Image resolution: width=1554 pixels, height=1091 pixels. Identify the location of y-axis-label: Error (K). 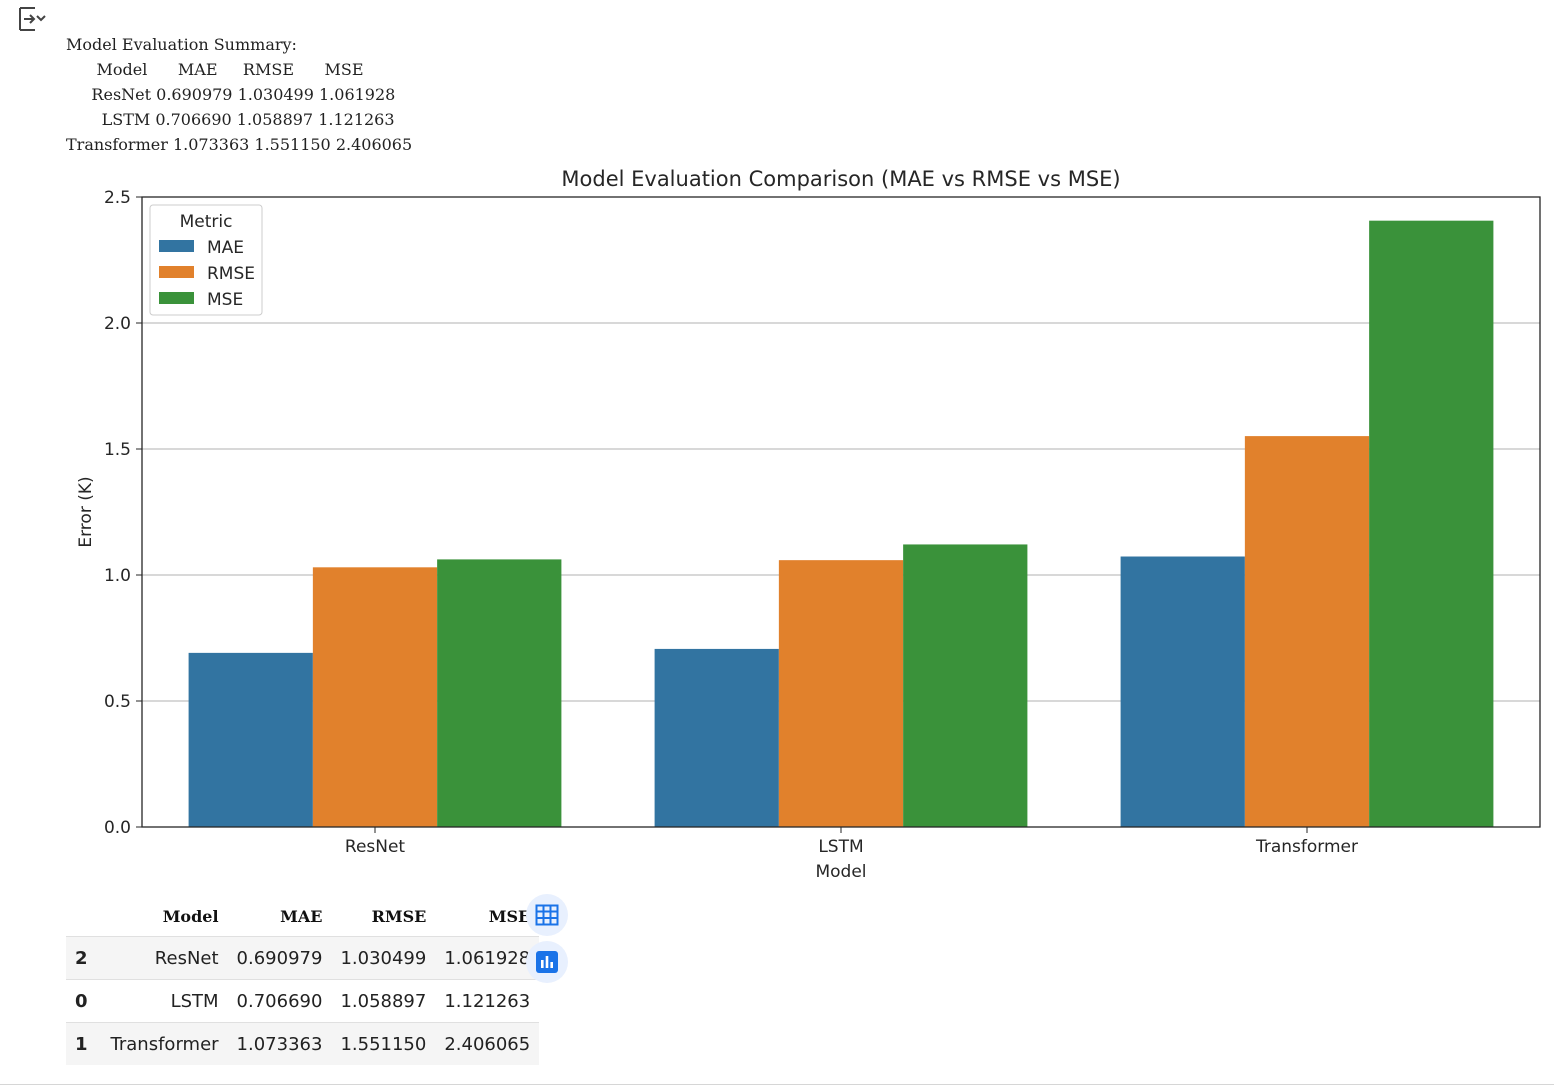
(86, 511).